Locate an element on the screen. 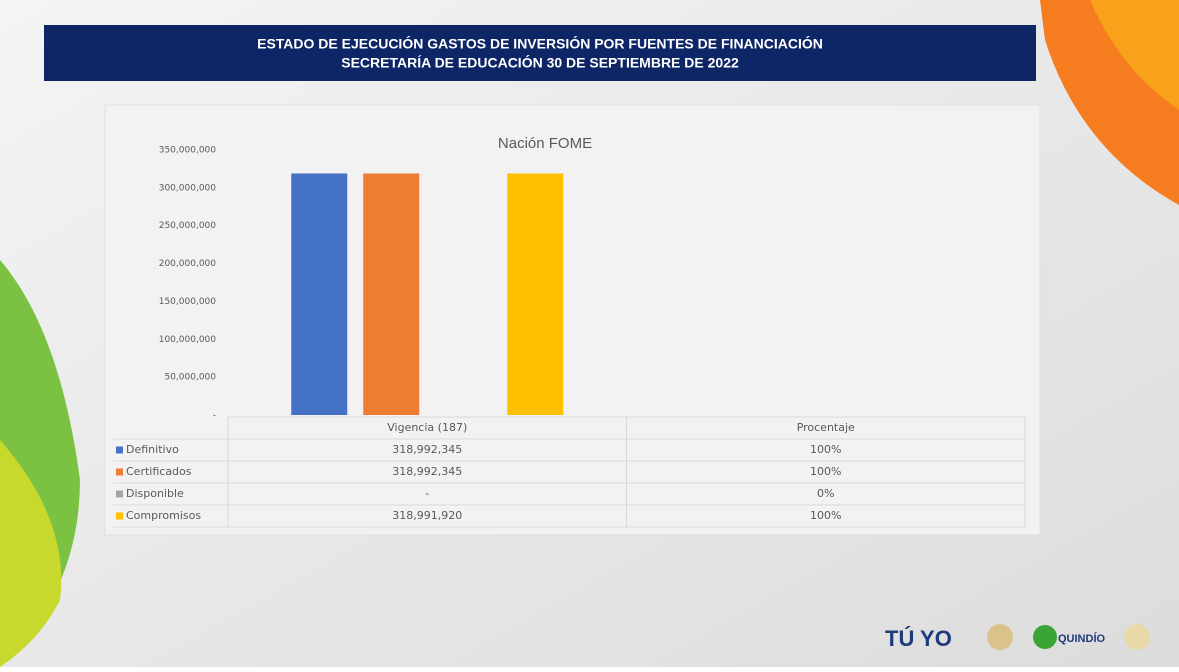  y-tick-label: 250,000,000 is located at coordinates (188, 226).